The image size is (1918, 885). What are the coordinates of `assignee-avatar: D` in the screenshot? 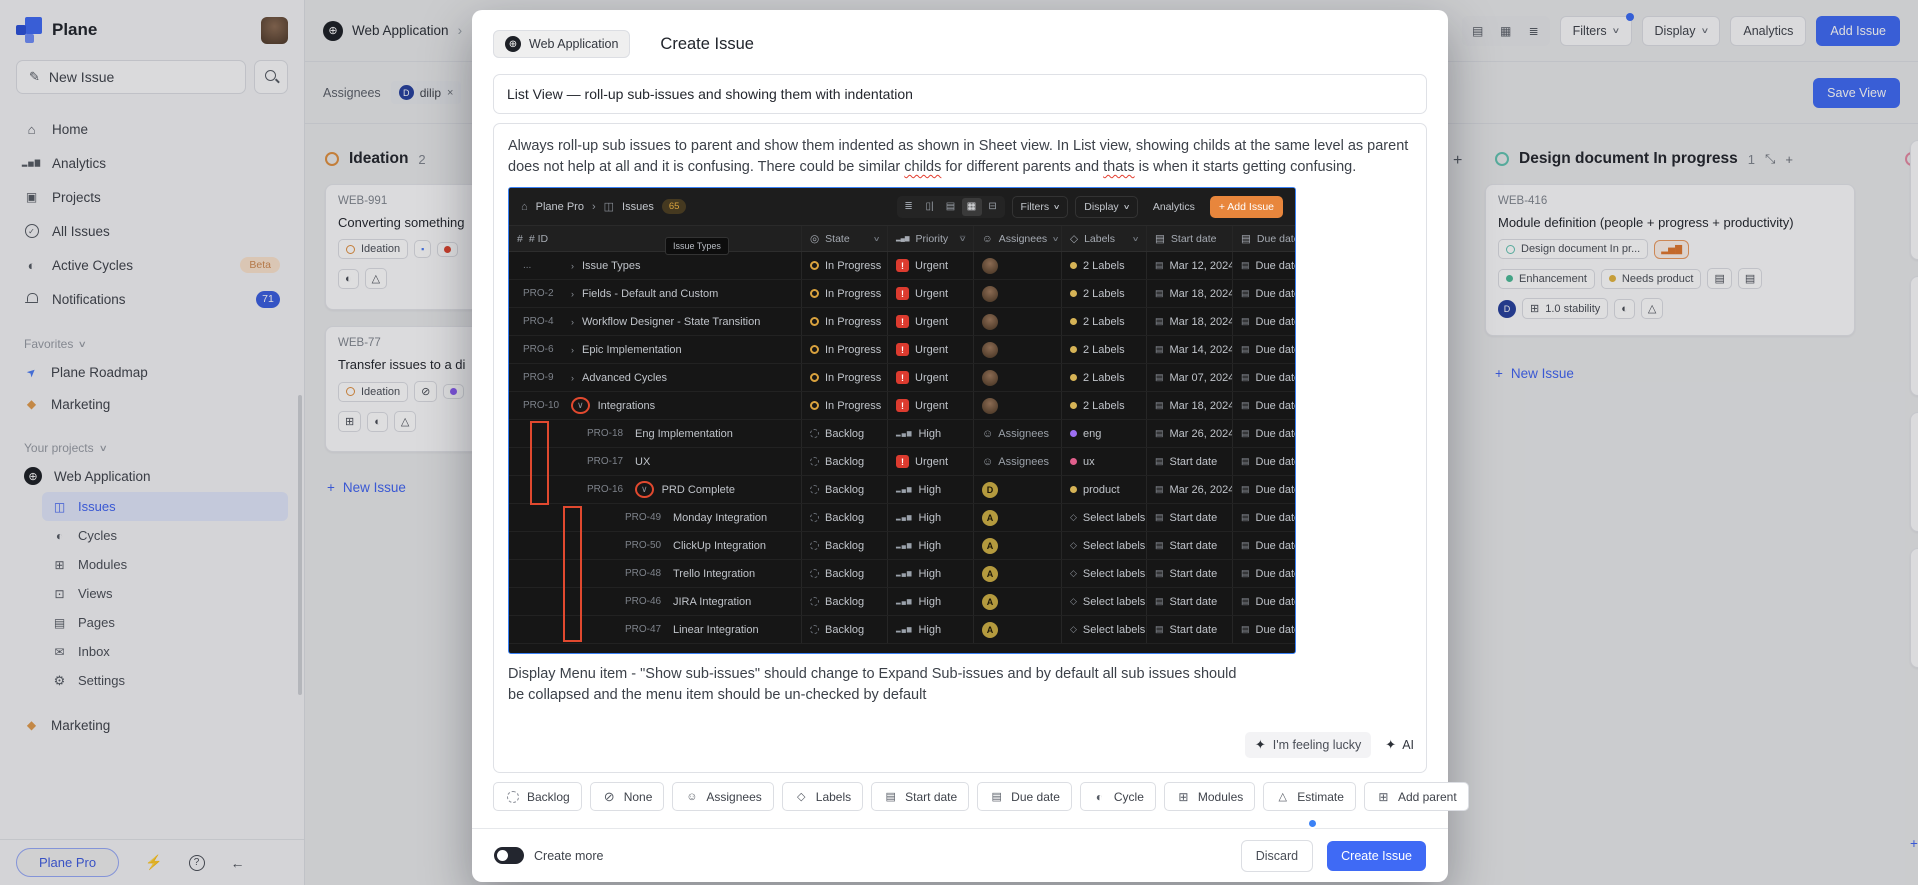 It's located at (1507, 308).